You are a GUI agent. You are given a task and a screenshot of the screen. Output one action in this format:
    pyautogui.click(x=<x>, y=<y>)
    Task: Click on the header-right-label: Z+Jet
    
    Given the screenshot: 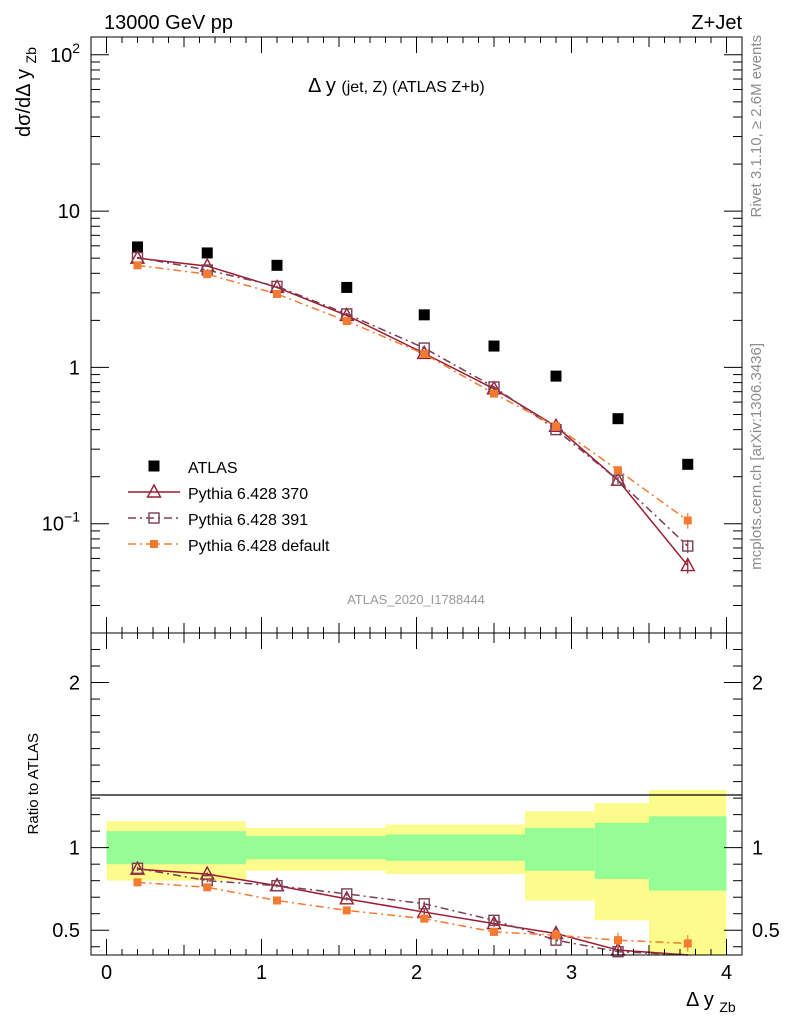 What is the action you would take?
    pyautogui.click(x=716, y=23)
    